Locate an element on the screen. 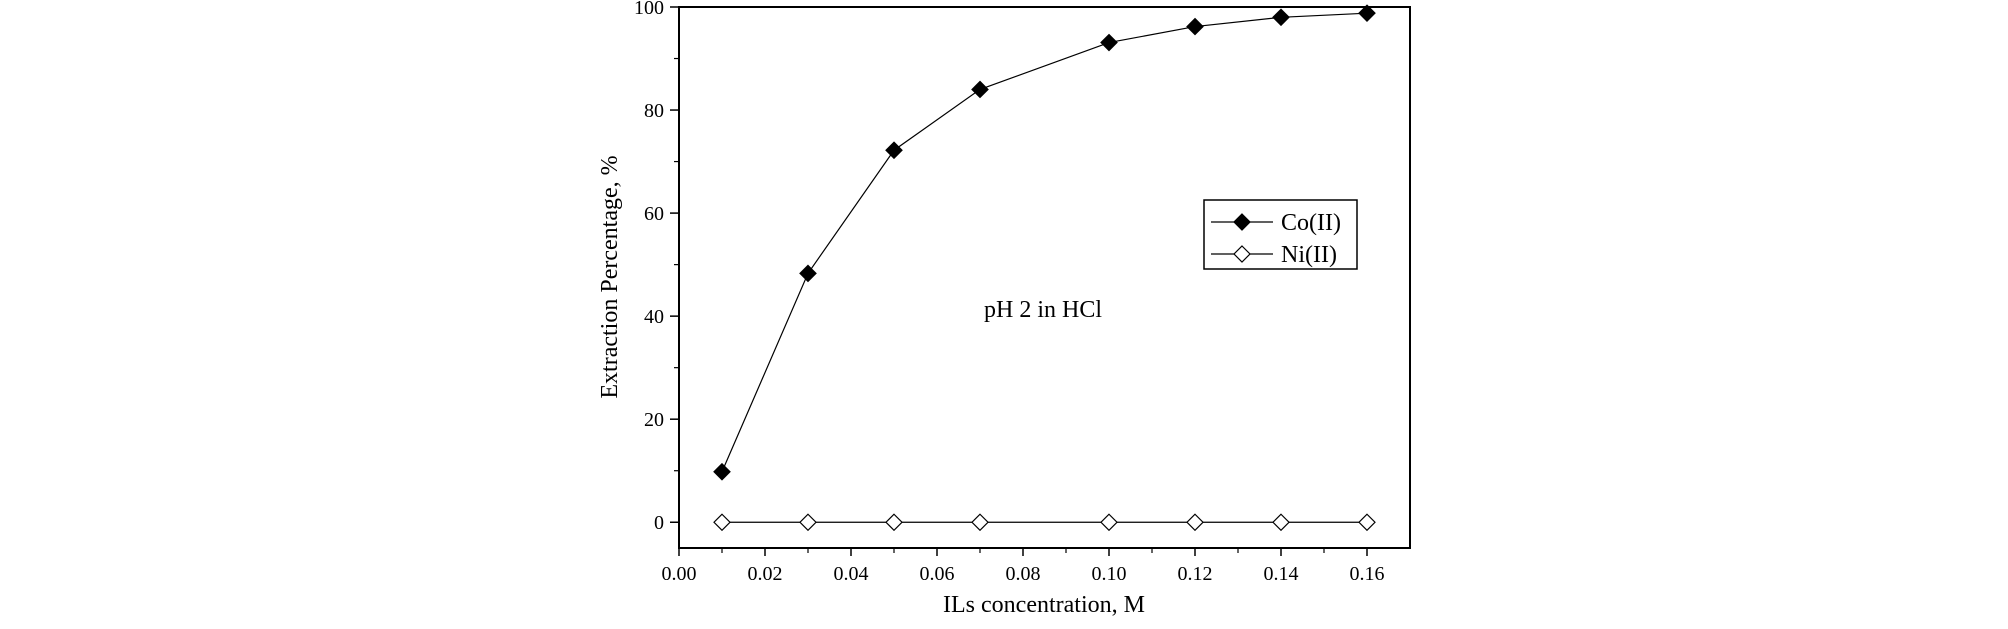 This screenshot has width=2008, height=629. y-tick-label: 40 is located at coordinates (654, 317).